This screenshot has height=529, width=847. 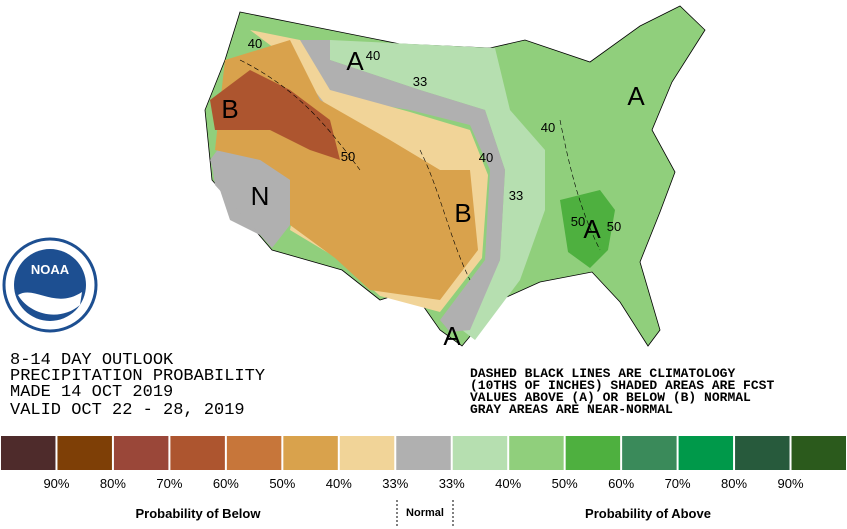 What do you see at coordinates (425, 513) in the screenshot?
I see `legend-normal: Normal` at bounding box center [425, 513].